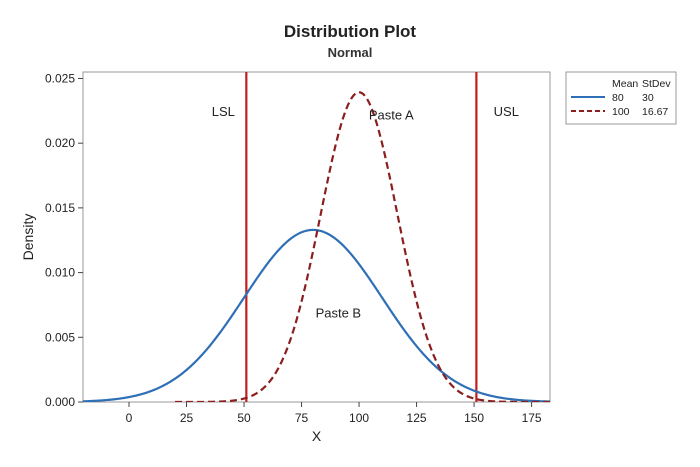 The image size is (700, 467). What do you see at coordinates (655, 112) in the screenshot?
I see `legend-stdev-2: 16.67` at bounding box center [655, 112].